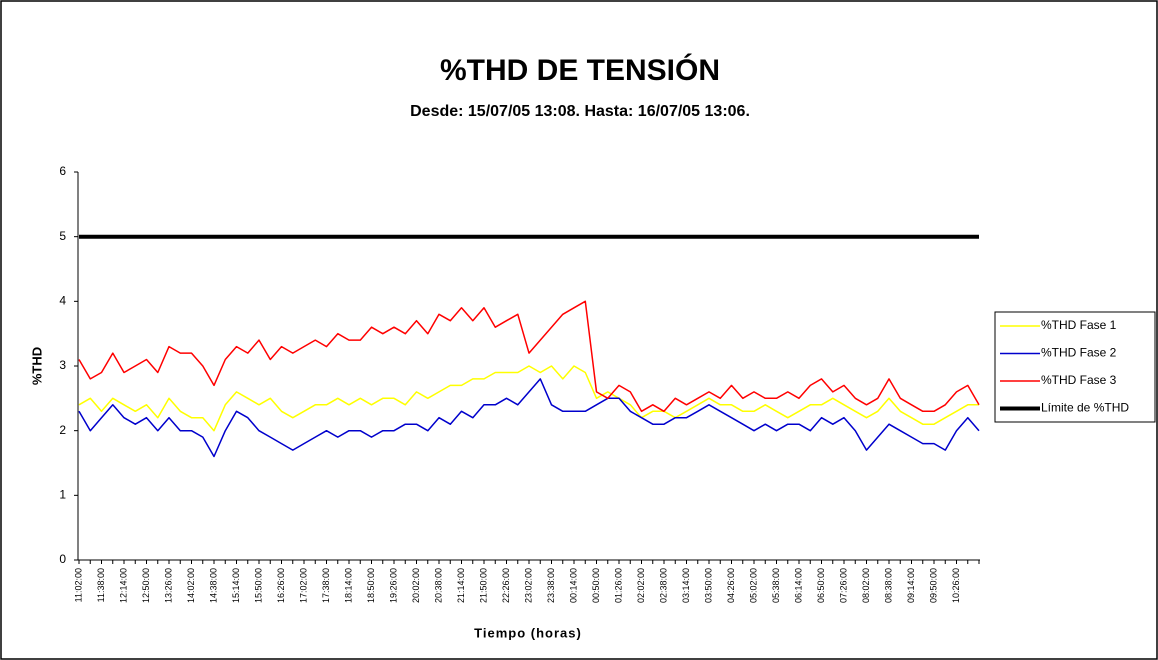 This screenshot has width=1158, height=660. Describe the element at coordinates (866, 585) in the screenshot. I see `x-tick-label: 08:02:00` at that location.